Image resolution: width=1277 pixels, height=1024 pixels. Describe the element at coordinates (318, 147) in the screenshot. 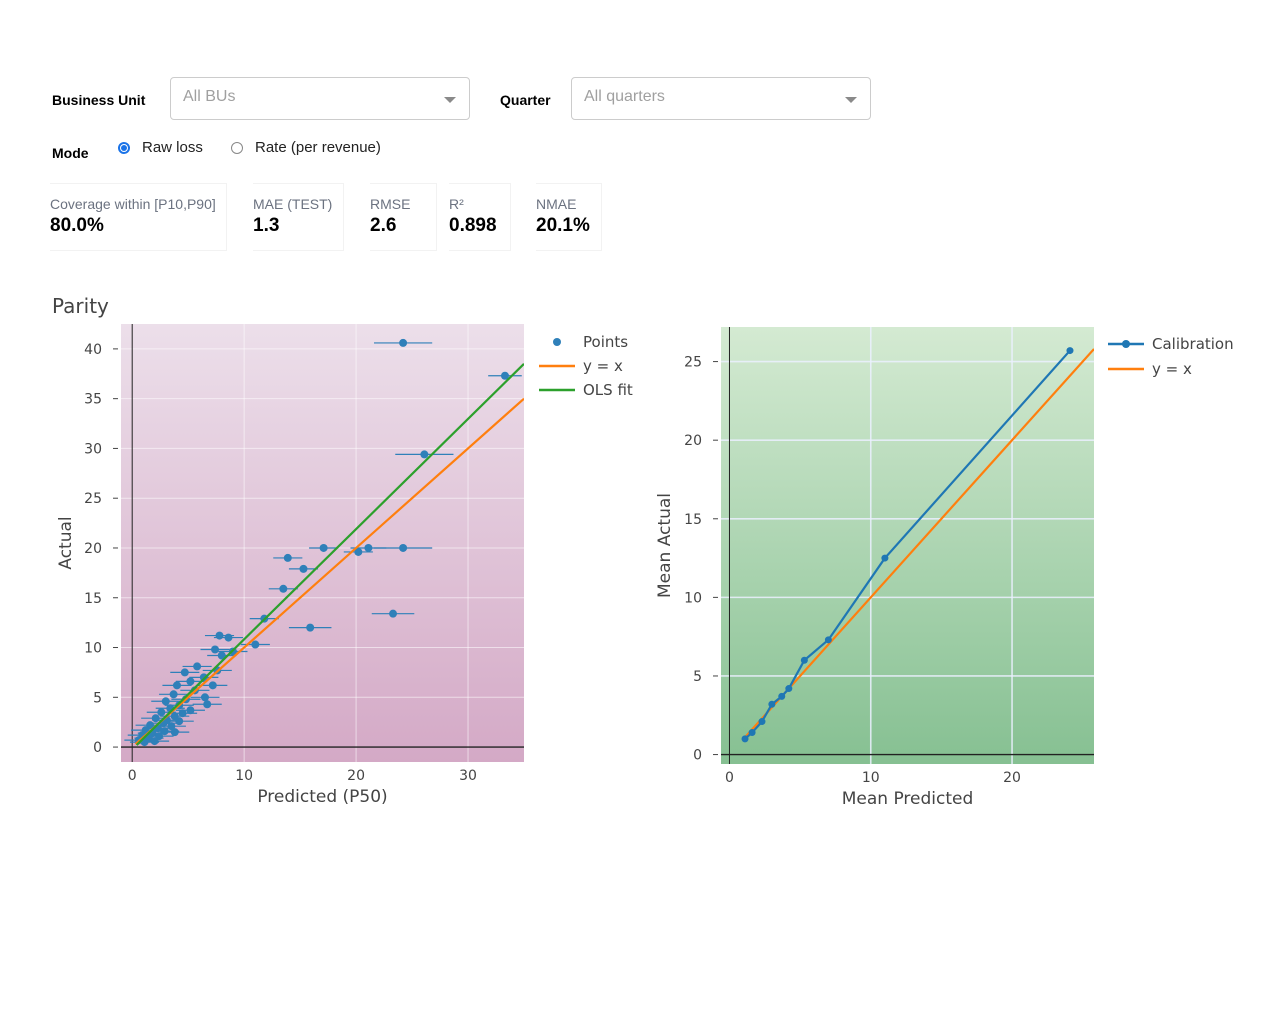

I see `mode-option-rate-label: Rate (per revenue)` at that location.